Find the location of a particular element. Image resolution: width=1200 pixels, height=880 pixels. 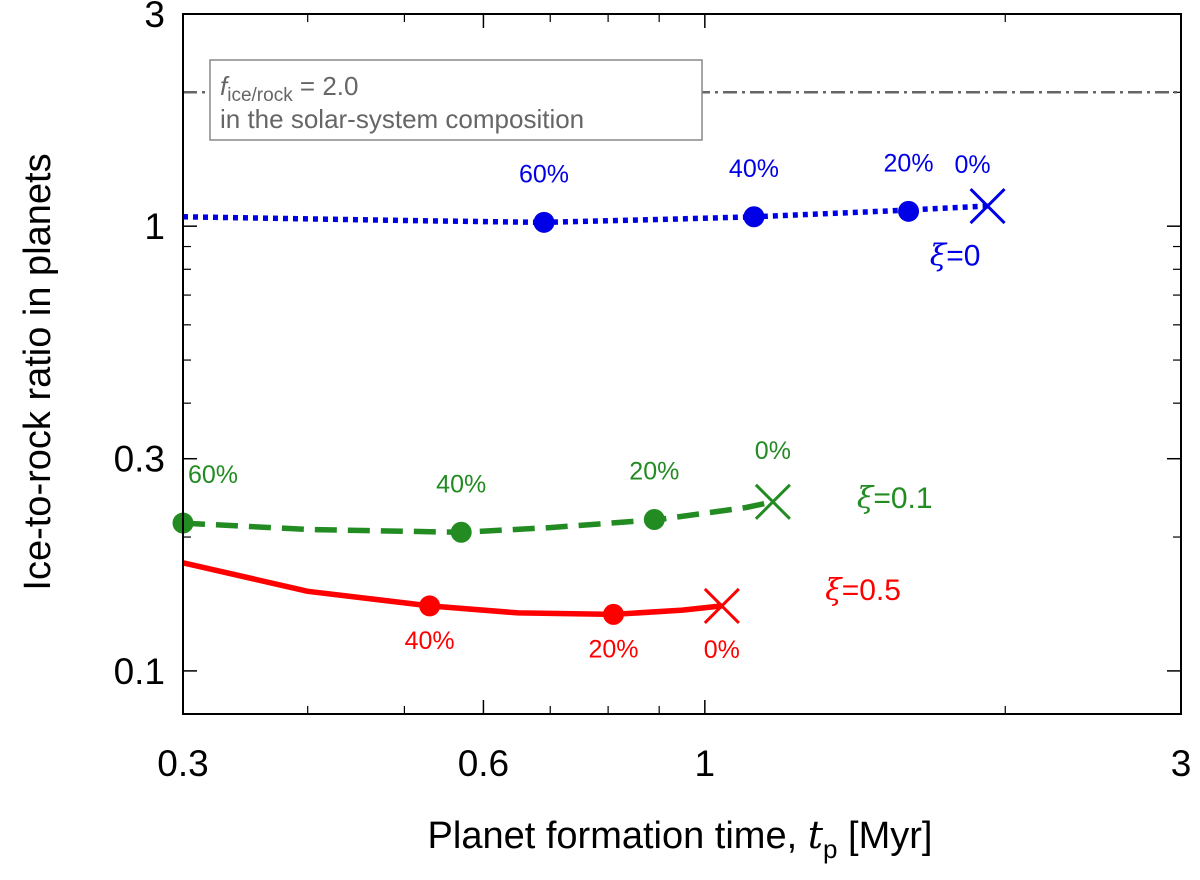

x-tick-label: 3 is located at coordinates (1181, 763).